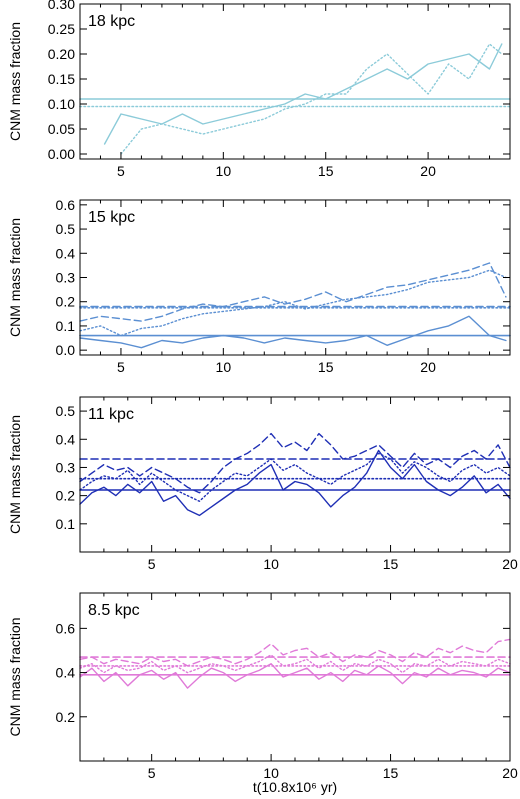 The image size is (520, 799). What do you see at coordinates (61, 29) in the screenshot?
I see `y-tick-label: 0.25` at bounding box center [61, 29].